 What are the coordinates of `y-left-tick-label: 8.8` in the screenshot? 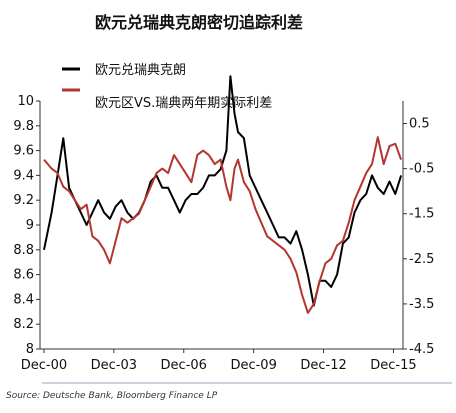 It's located at (23, 250).